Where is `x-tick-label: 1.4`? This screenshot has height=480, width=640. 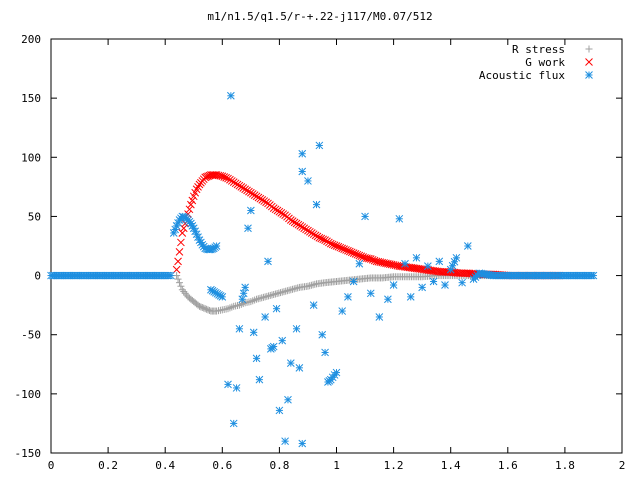 x-tick-label: 1.4 is located at coordinates (451, 465).